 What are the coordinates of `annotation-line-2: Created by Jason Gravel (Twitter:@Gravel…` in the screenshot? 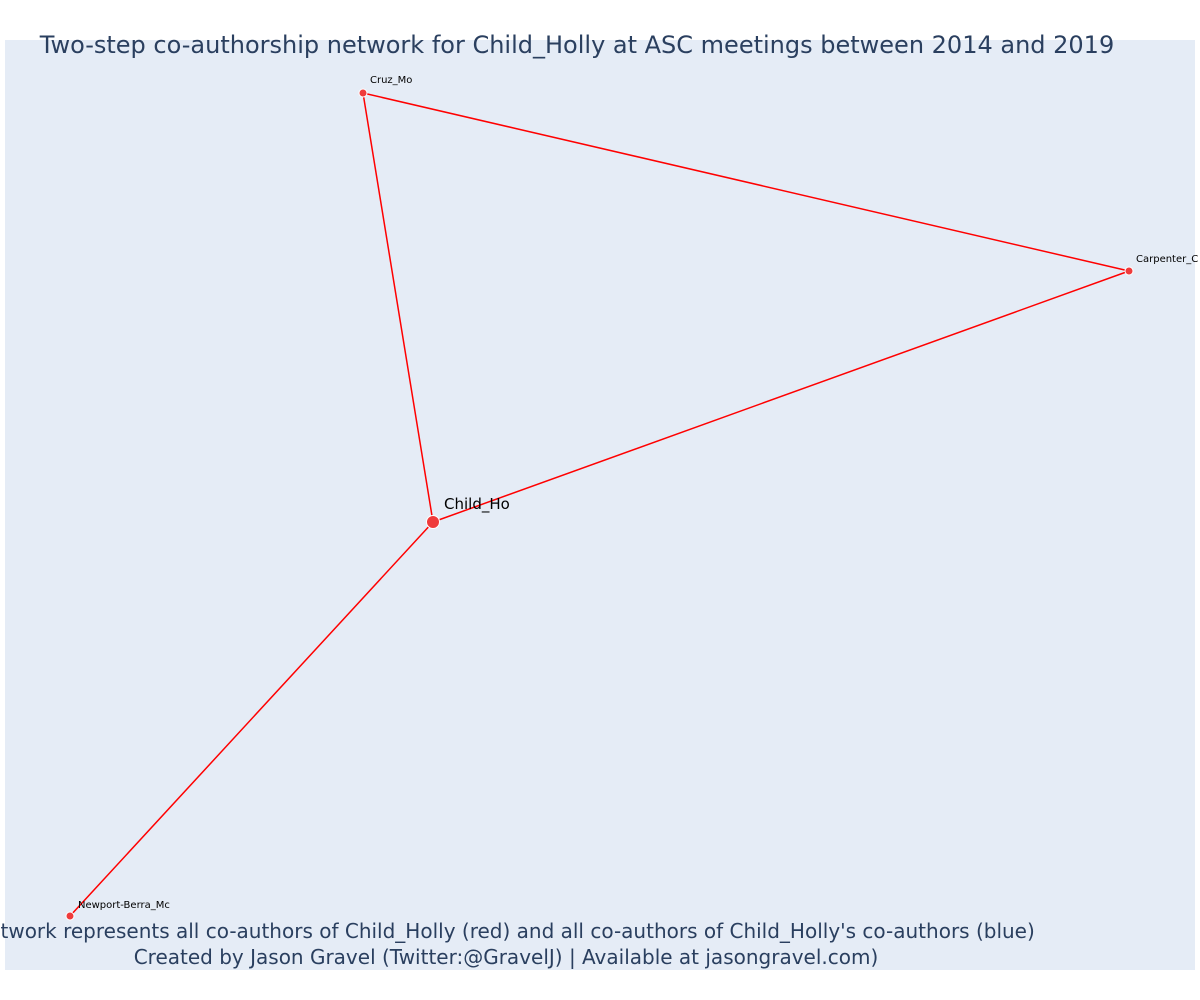 It's located at (506, 957).